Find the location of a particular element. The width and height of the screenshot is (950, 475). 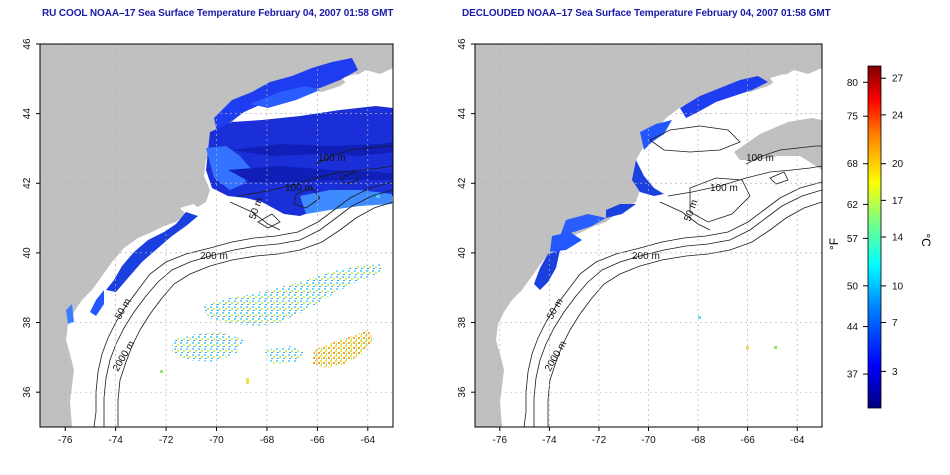

raw-lon-tick-label: -74 is located at coordinates (115, 440).